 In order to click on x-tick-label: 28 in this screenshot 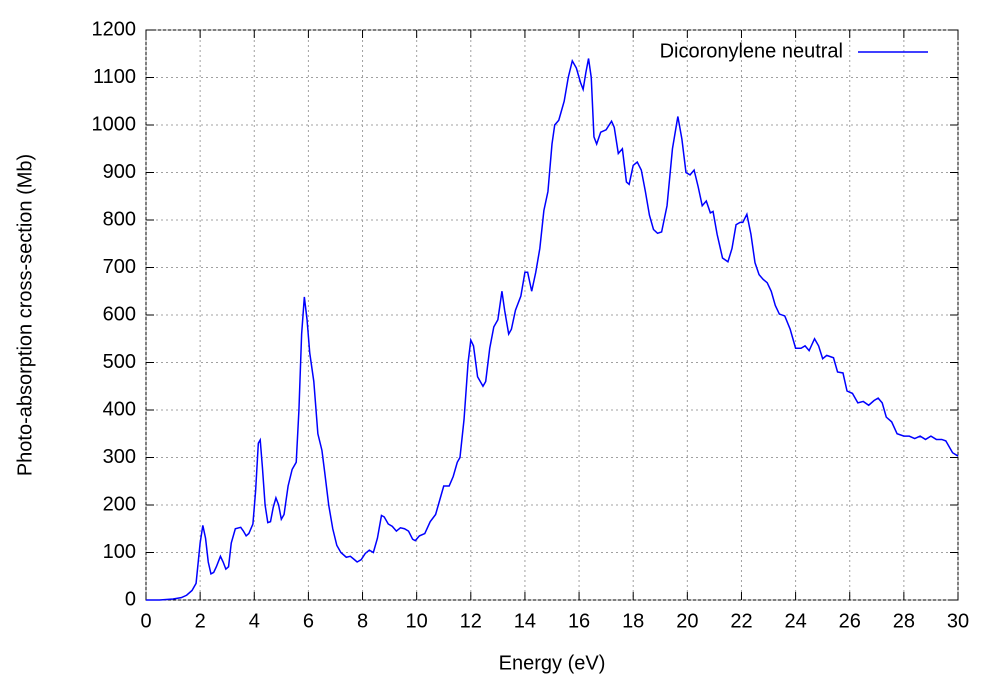, I will do `click(904, 621)`.